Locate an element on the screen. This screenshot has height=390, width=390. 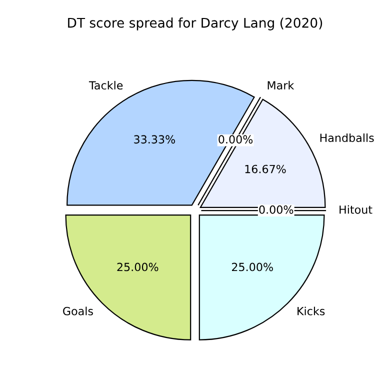
slice-label: Goals is located at coordinates (78, 311).